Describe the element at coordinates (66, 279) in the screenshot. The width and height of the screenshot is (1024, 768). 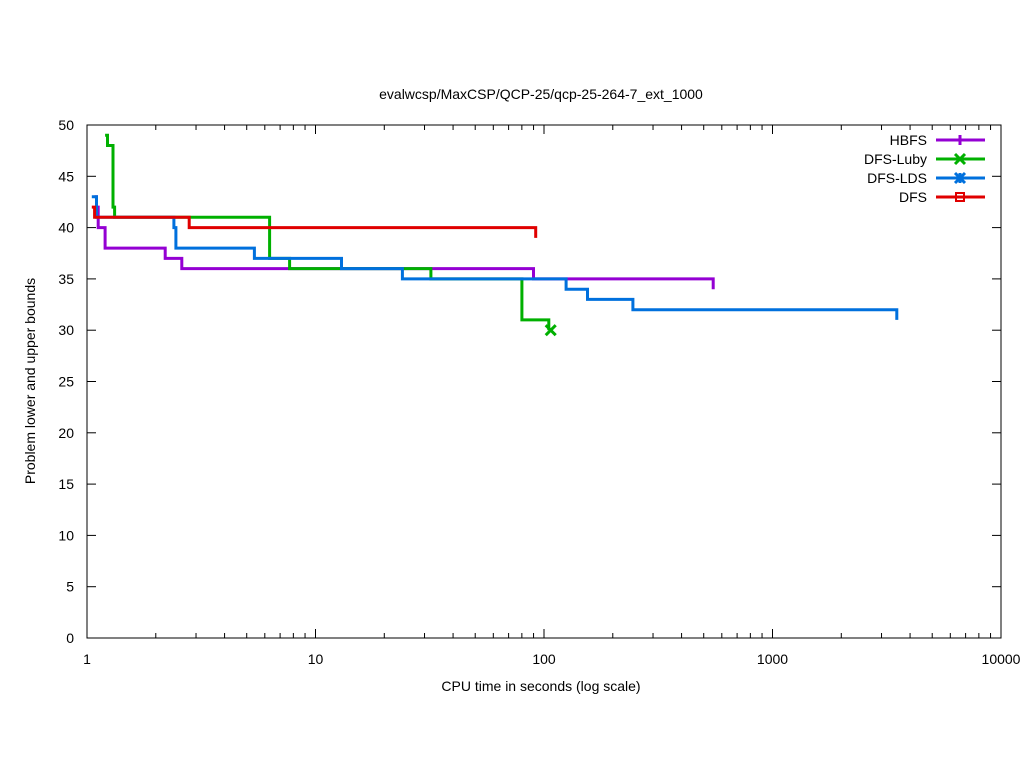
I see `y-tick-label: 35` at that location.